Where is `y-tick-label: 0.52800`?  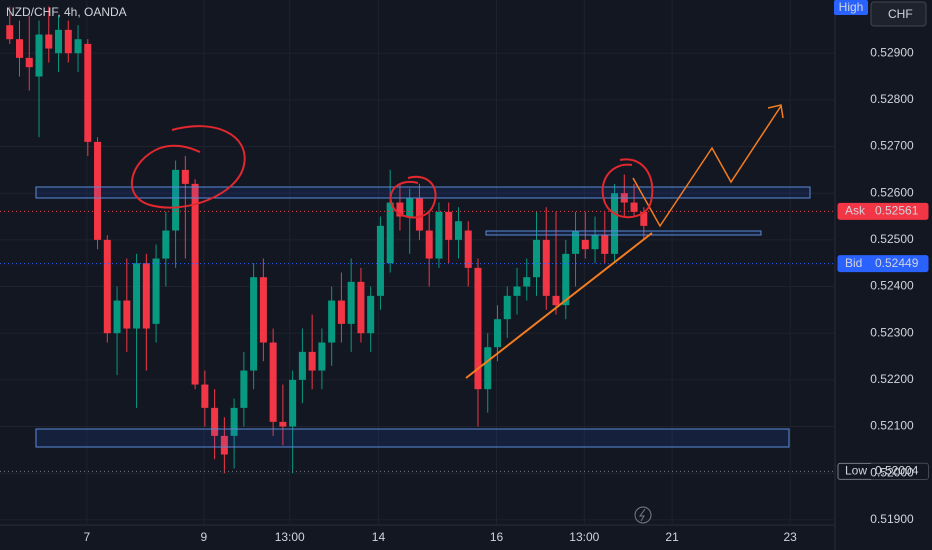 y-tick-label: 0.52800 is located at coordinates (892, 99).